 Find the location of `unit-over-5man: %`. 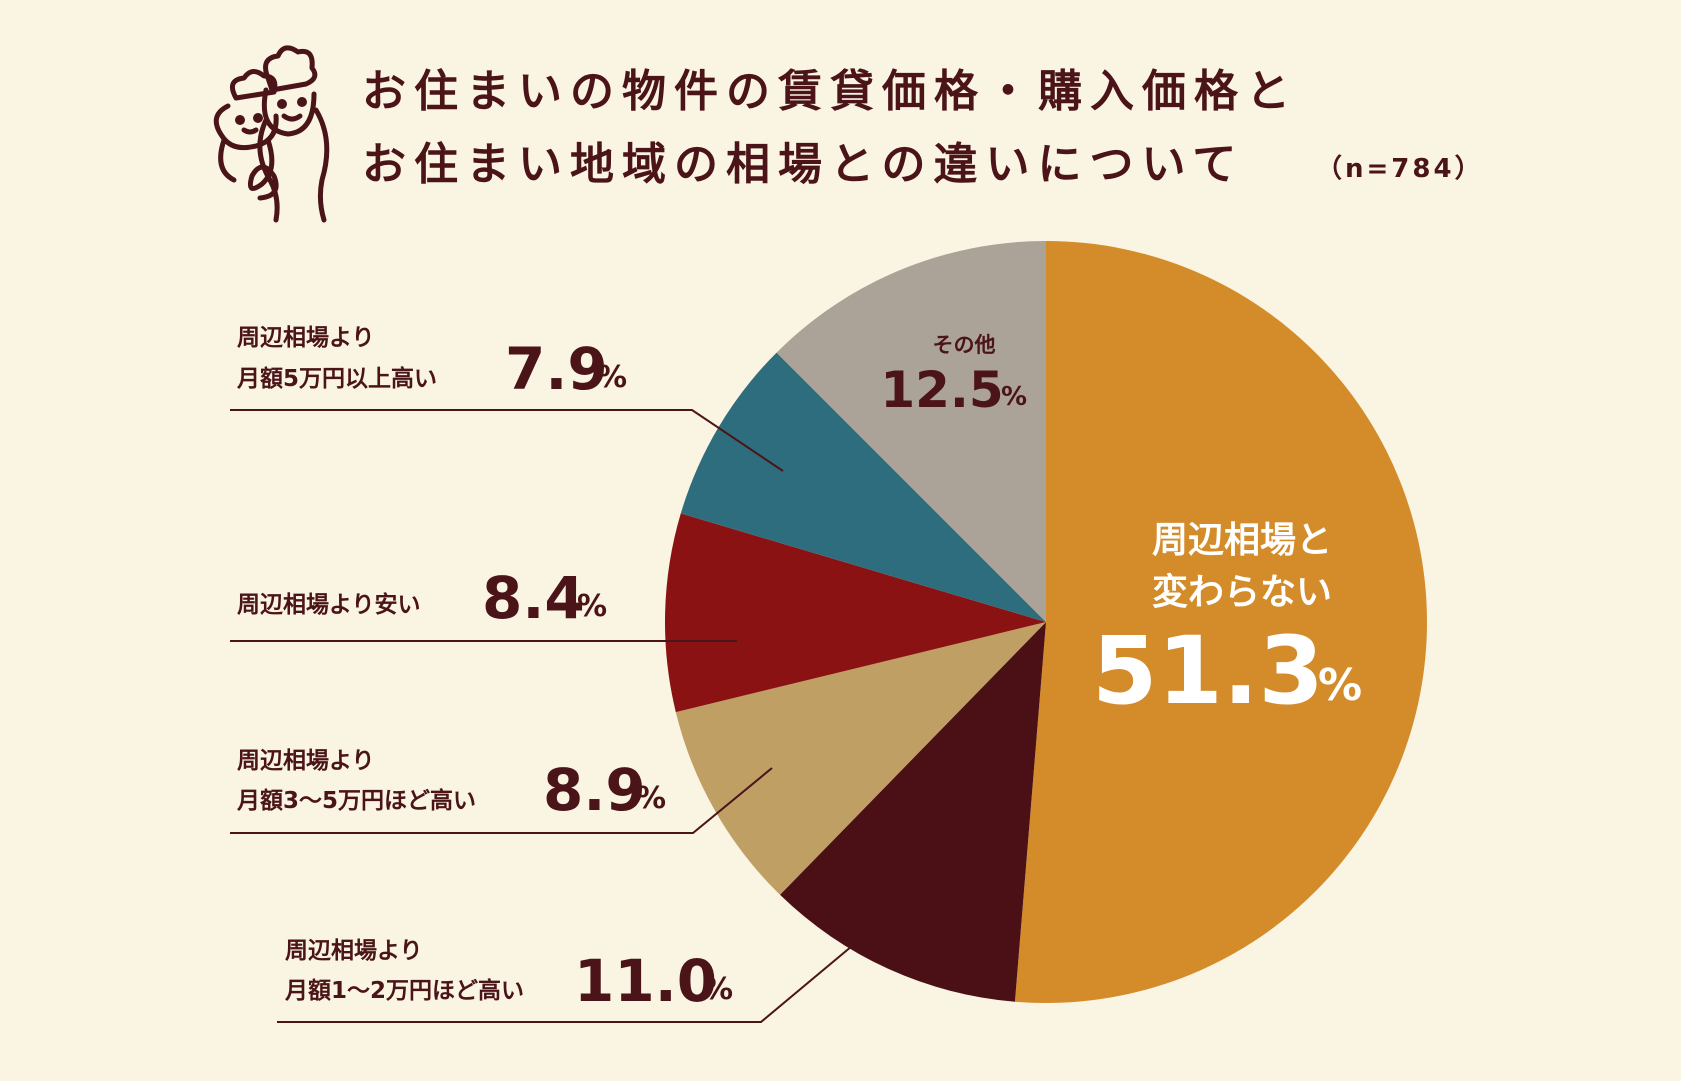

unit-over-5man: % is located at coordinates (612, 377).